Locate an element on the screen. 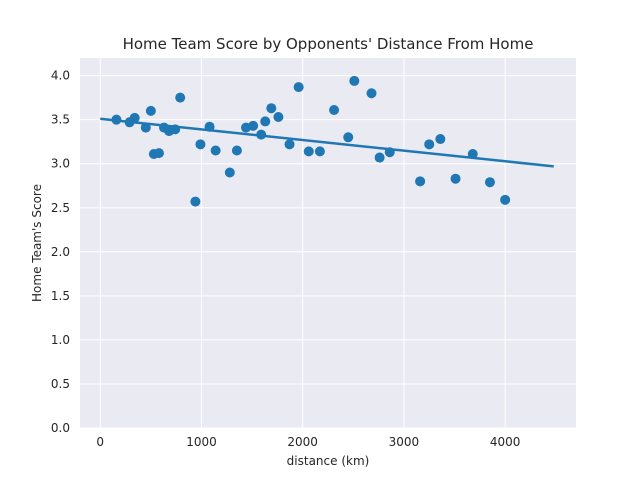  x-tick-label: 0 is located at coordinates (100, 442).